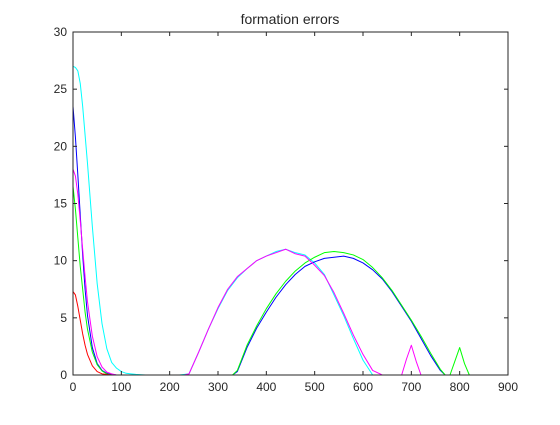 Image resolution: width=560 pixels, height=425 pixels. I want to click on chart-title: formation errors, so click(290, 19).